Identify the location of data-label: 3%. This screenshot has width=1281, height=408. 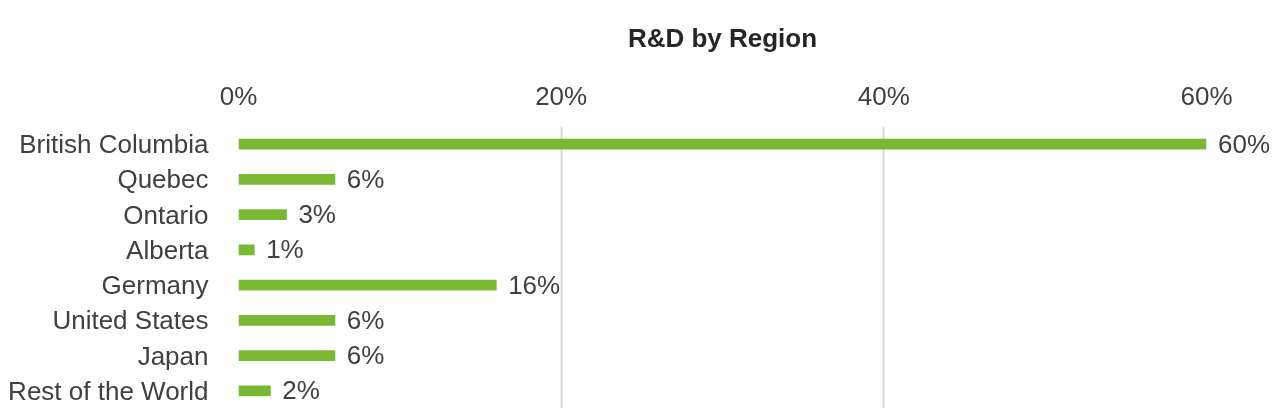
(317, 214).